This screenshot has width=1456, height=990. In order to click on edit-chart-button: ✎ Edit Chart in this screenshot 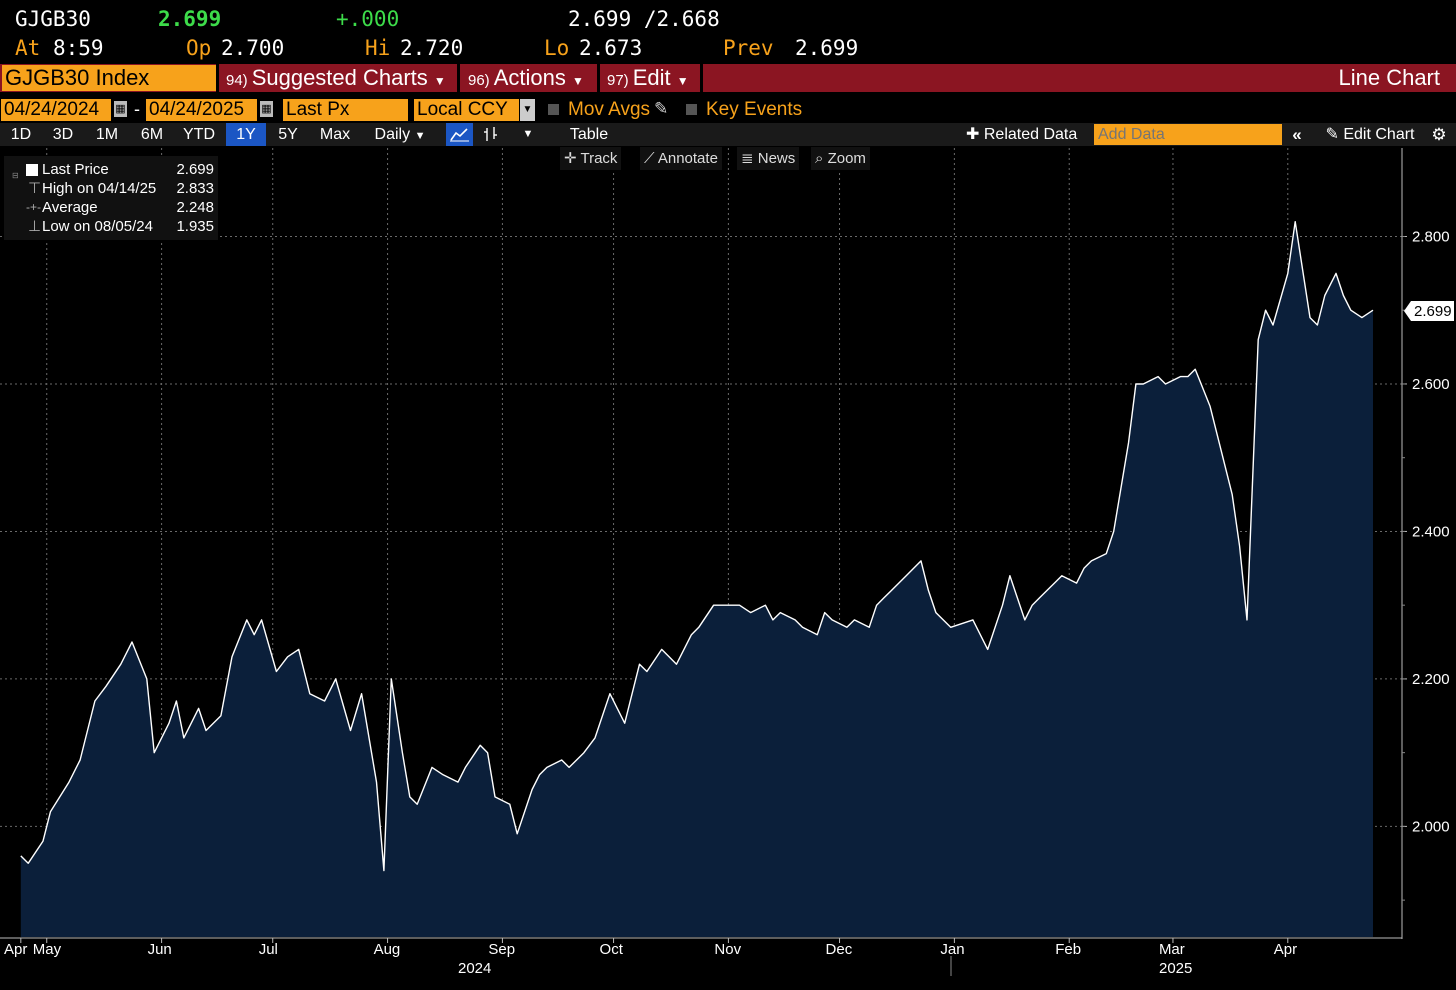, I will do `click(1370, 134)`.